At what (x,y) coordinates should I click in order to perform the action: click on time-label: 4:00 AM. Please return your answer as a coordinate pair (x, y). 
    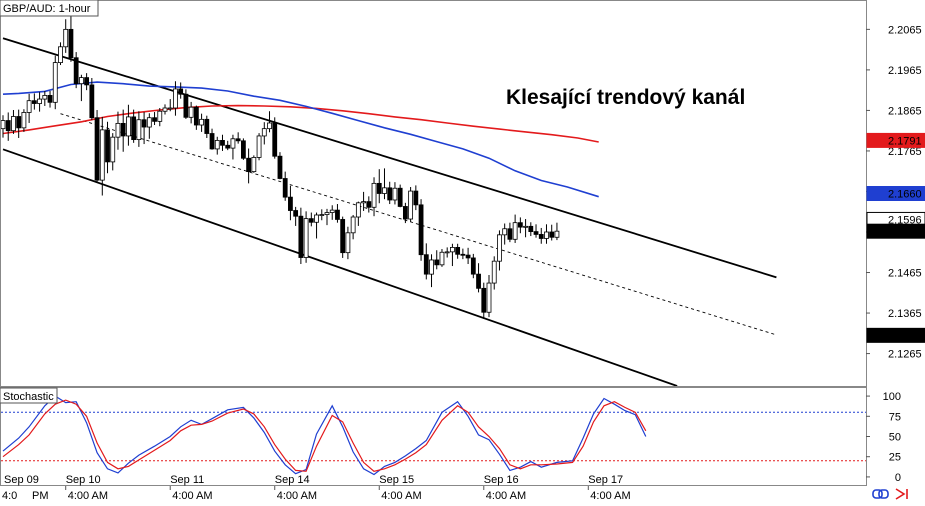
    Looking at the image, I should click on (88, 496).